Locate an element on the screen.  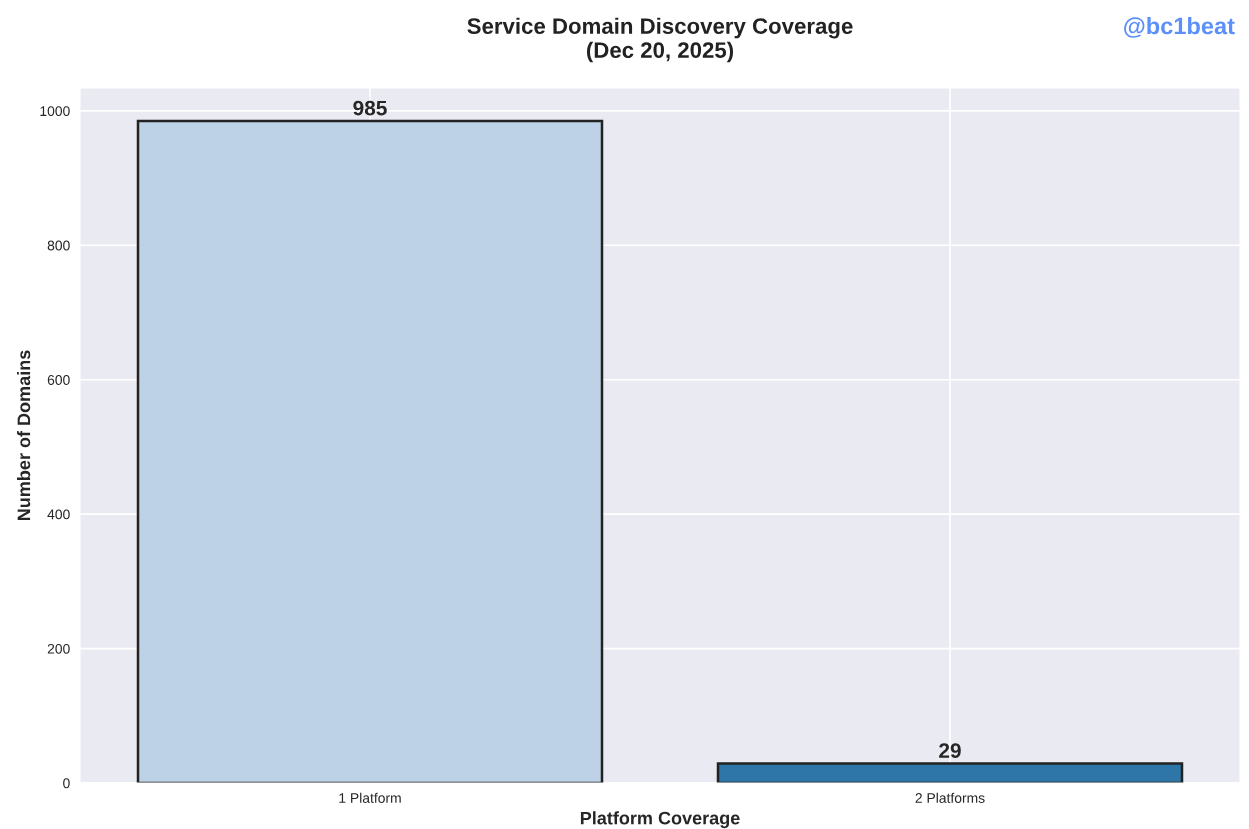
y-axis-title: Number of Domains is located at coordinates (24, 435).